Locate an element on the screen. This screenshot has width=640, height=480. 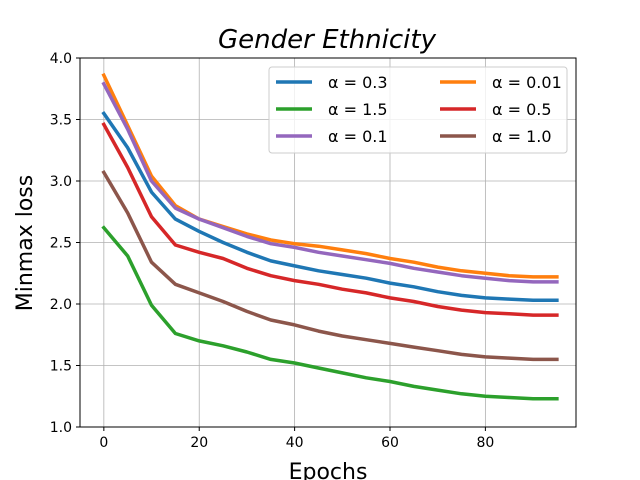
legend-label: α = 0.5 is located at coordinates (522, 109).